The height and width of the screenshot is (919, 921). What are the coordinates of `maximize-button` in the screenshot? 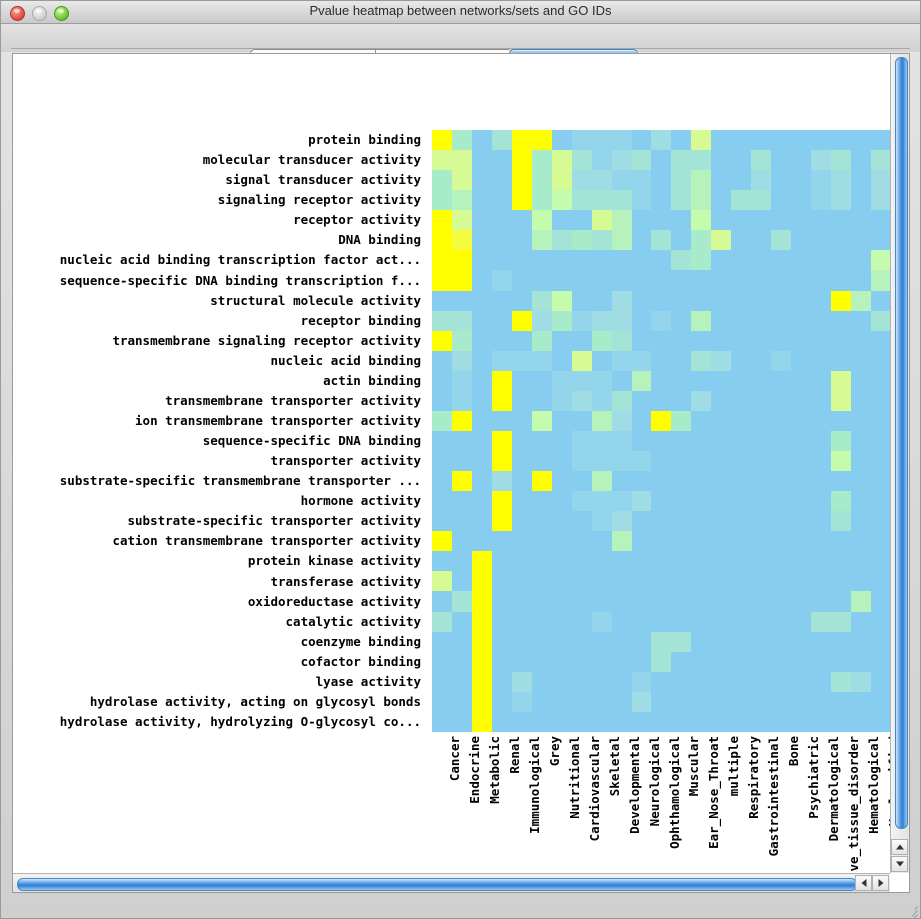 It's located at (61, 13).